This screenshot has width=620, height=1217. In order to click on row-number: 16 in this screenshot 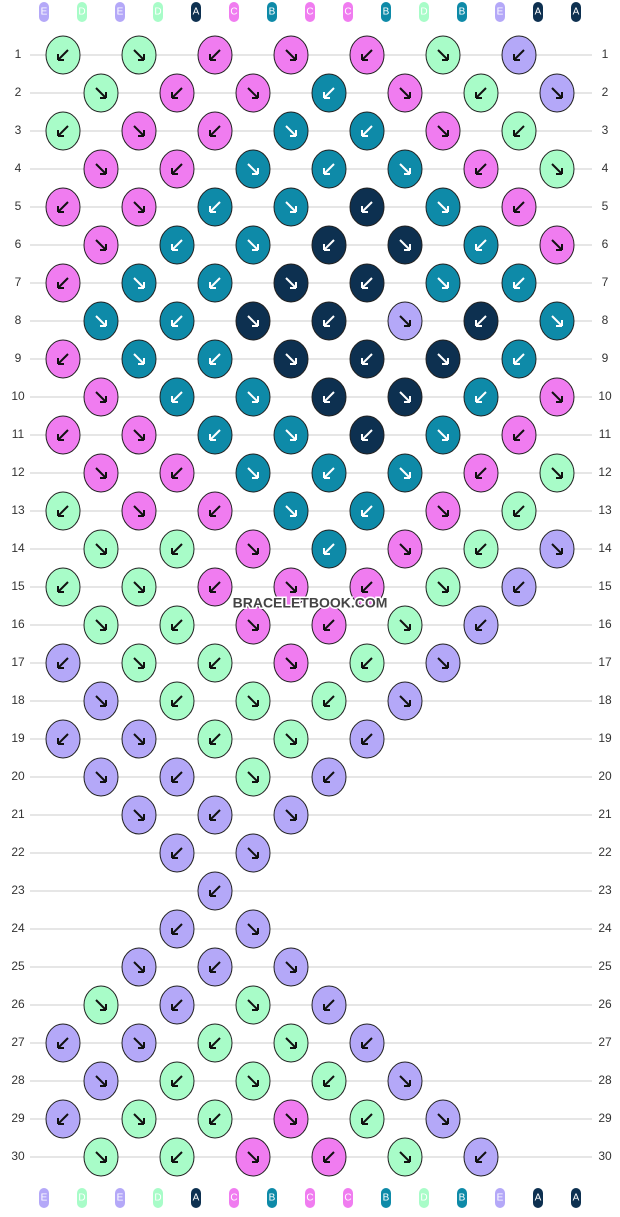, I will do `click(605, 624)`.